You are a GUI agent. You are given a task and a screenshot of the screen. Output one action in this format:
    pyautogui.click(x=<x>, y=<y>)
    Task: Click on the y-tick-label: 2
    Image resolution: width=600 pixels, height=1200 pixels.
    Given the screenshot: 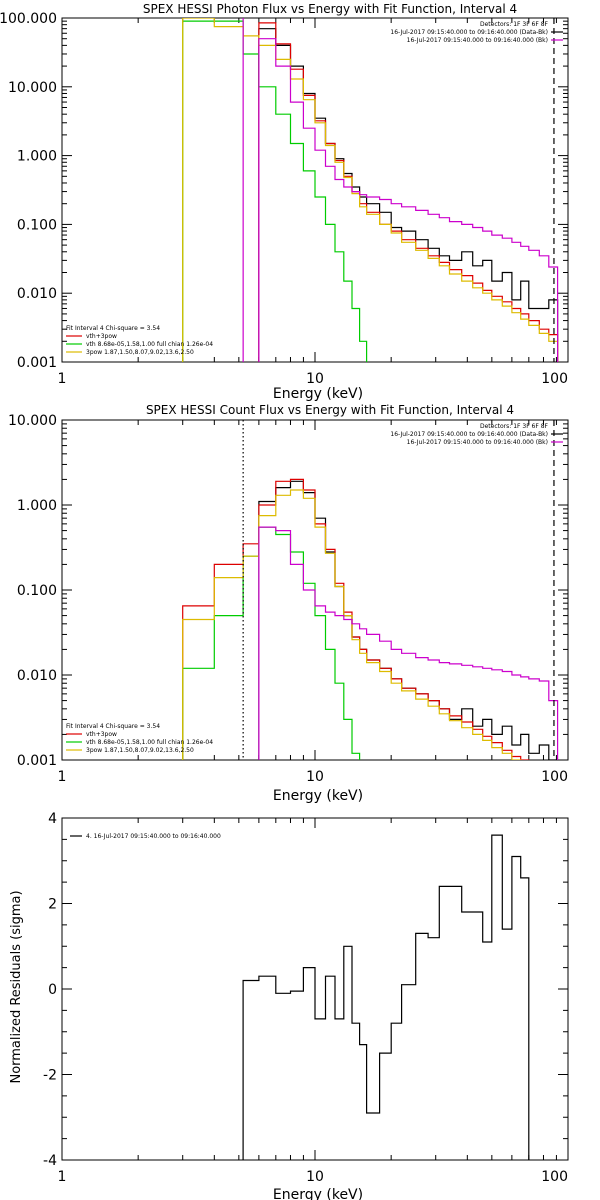 What is the action you would take?
    pyautogui.click(x=52, y=905)
    